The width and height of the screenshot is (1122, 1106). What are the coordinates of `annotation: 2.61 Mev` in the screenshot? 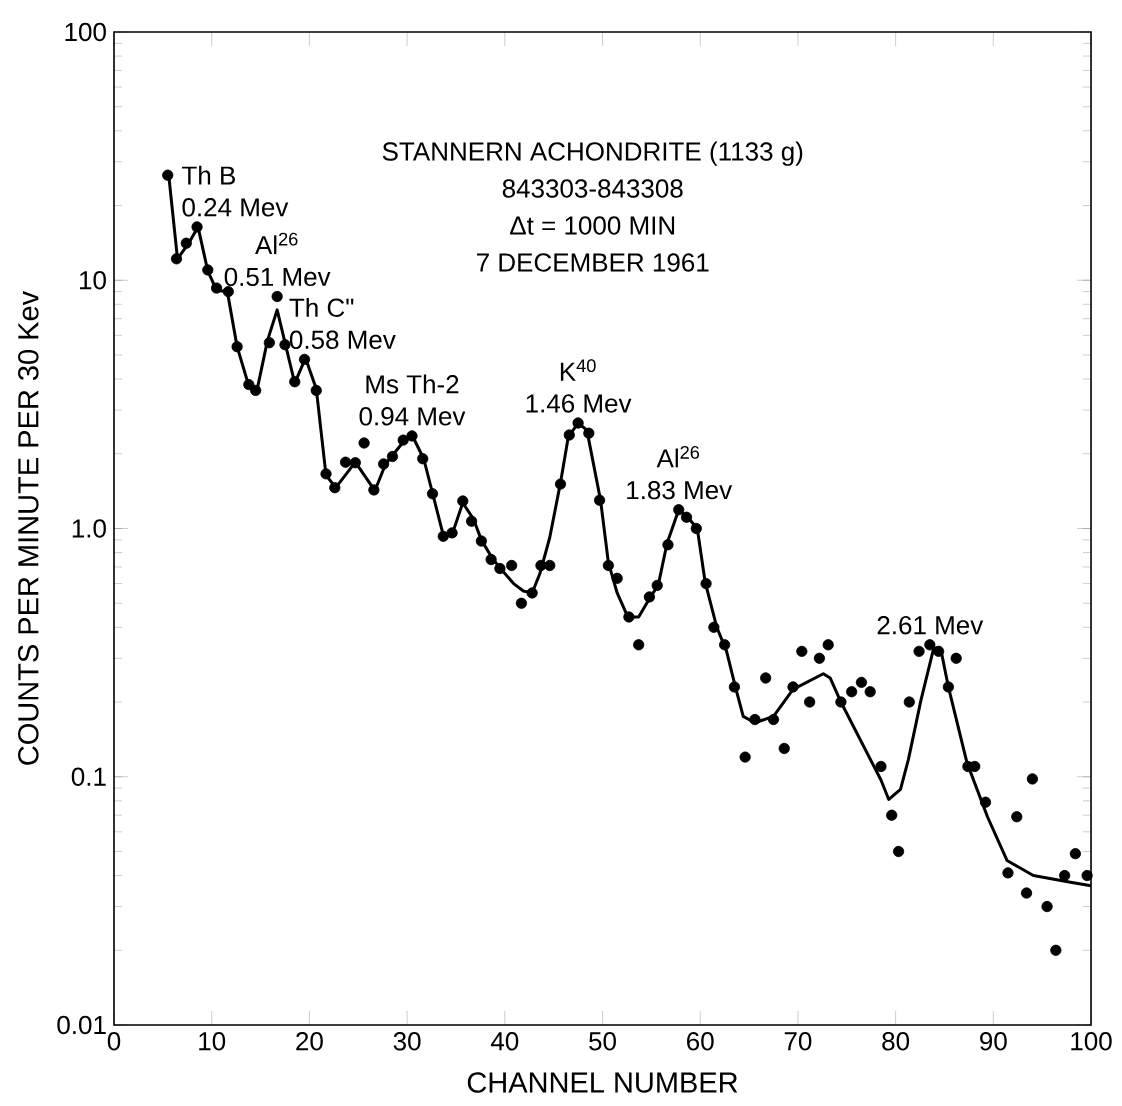 It's located at (930, 625).